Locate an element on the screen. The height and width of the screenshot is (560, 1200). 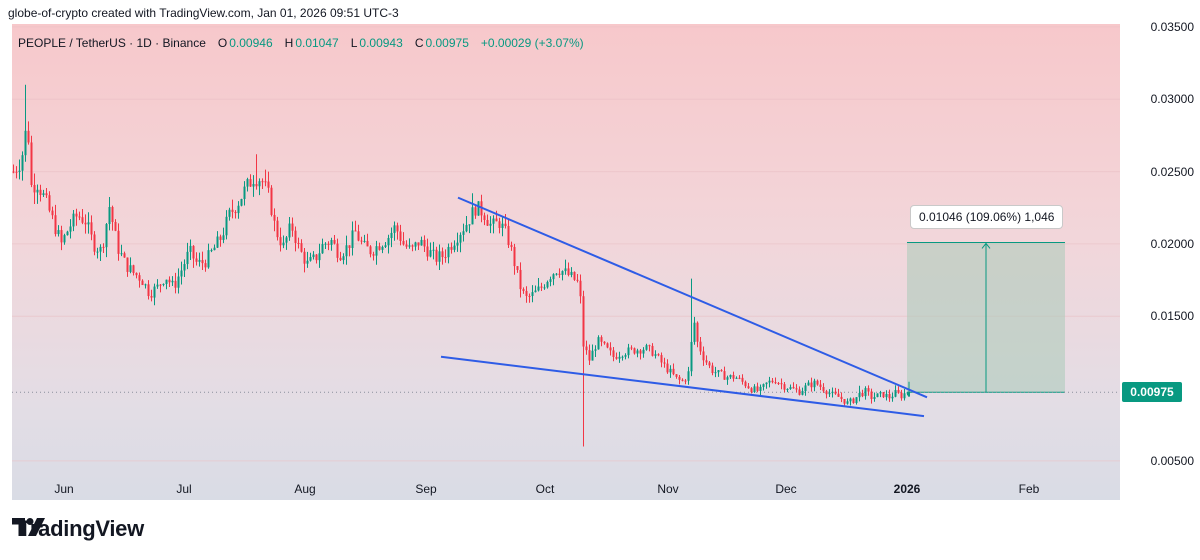
legend-close: 0.00975 is located at coordinates (447, 43).